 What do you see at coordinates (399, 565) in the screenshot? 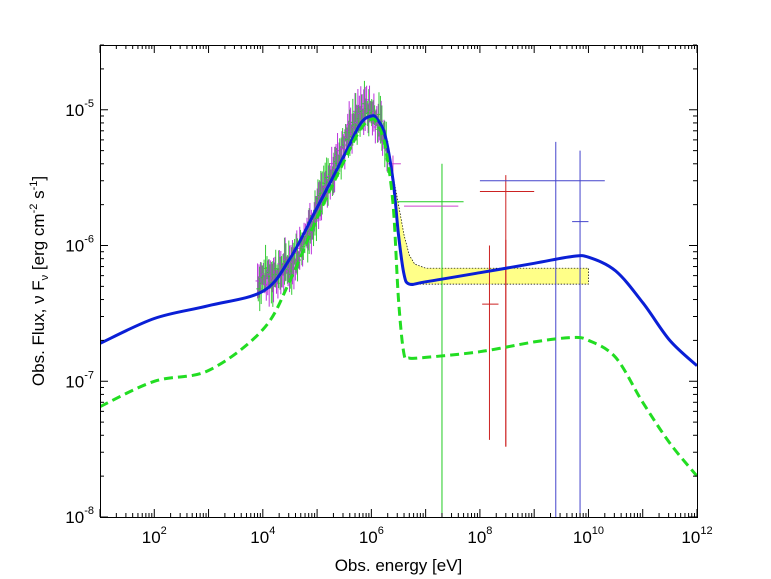
I see `x-axis-label: Obs. energy [eV]` at bounding box center [399, 565].